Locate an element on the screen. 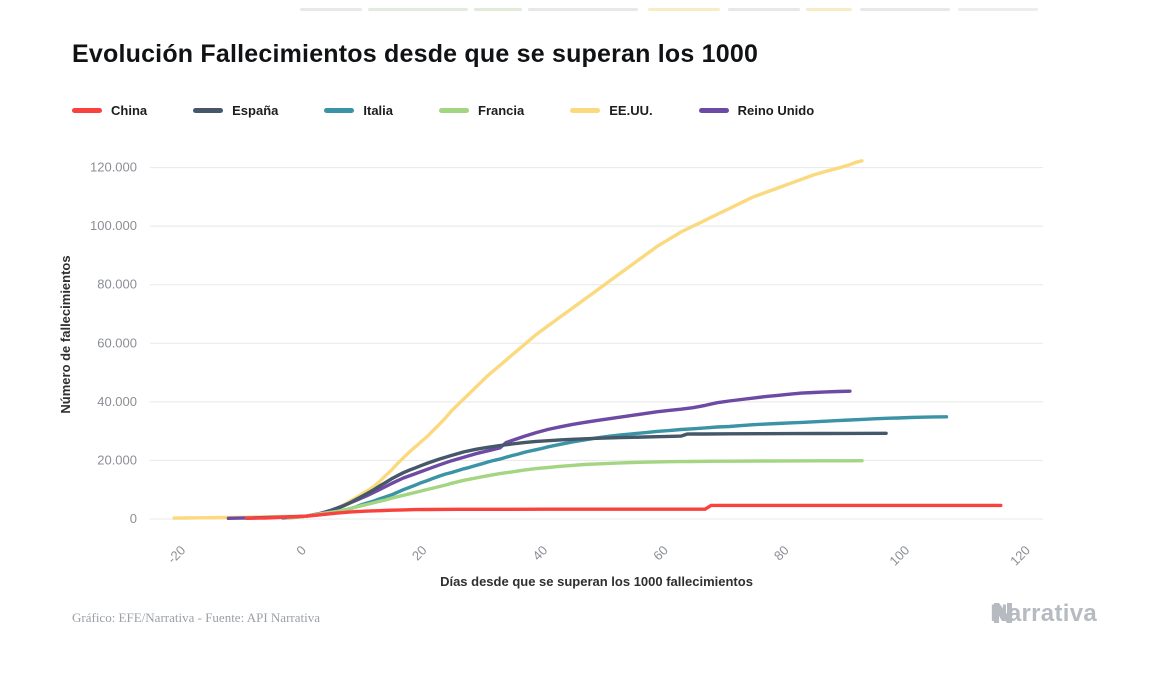 This screenshot has width=1157, height=674. series-line-francia is located at coordinates (575, 489).